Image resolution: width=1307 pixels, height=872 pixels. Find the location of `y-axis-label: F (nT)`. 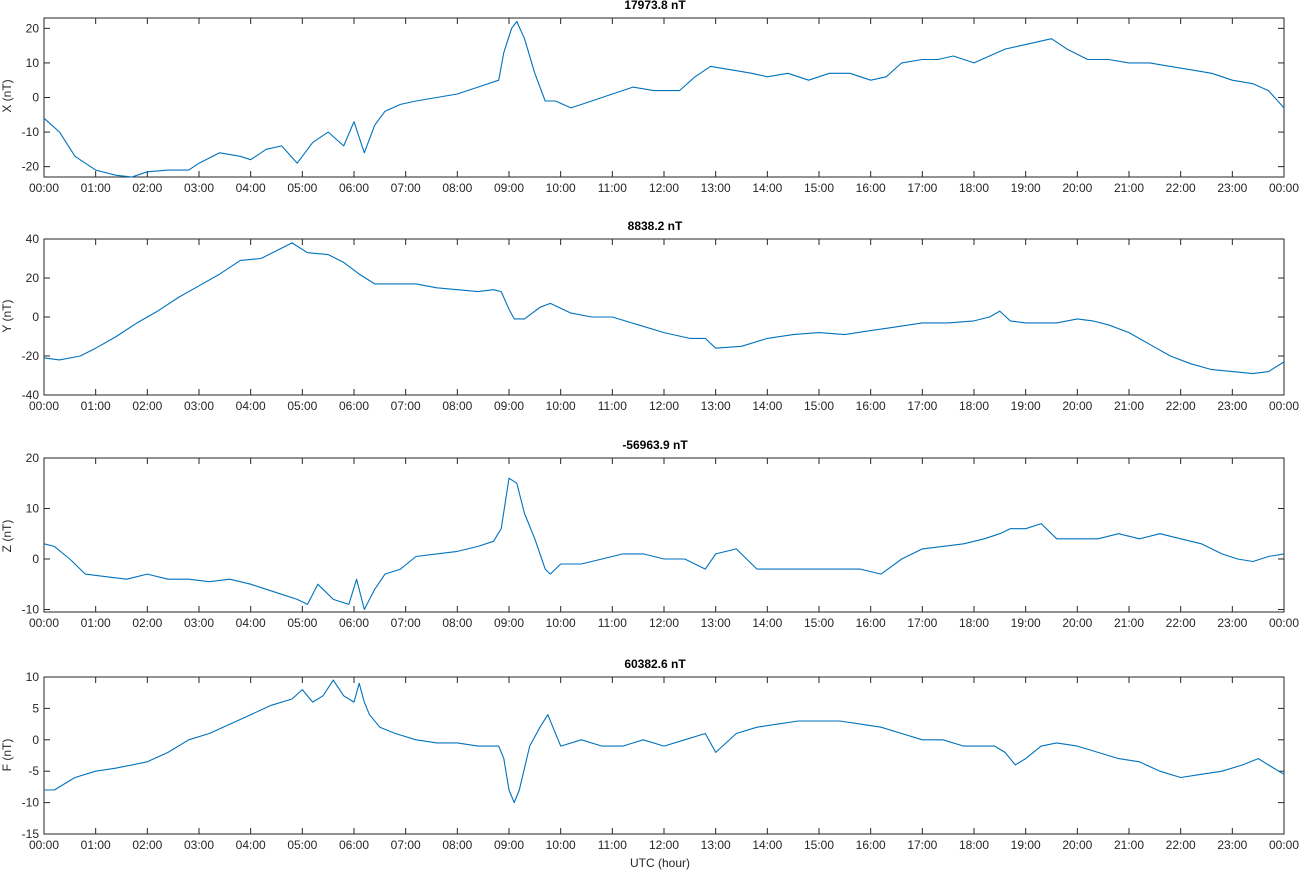

y-axis-label: F (nT) is located at coordinates (7, 755).